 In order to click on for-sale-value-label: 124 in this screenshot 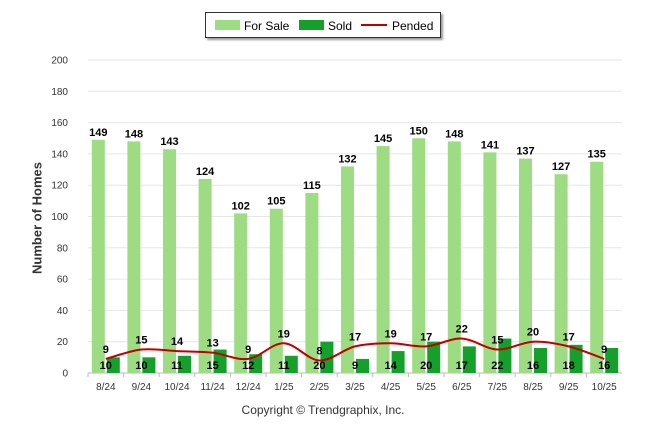, I will do `click(205, 172)`.